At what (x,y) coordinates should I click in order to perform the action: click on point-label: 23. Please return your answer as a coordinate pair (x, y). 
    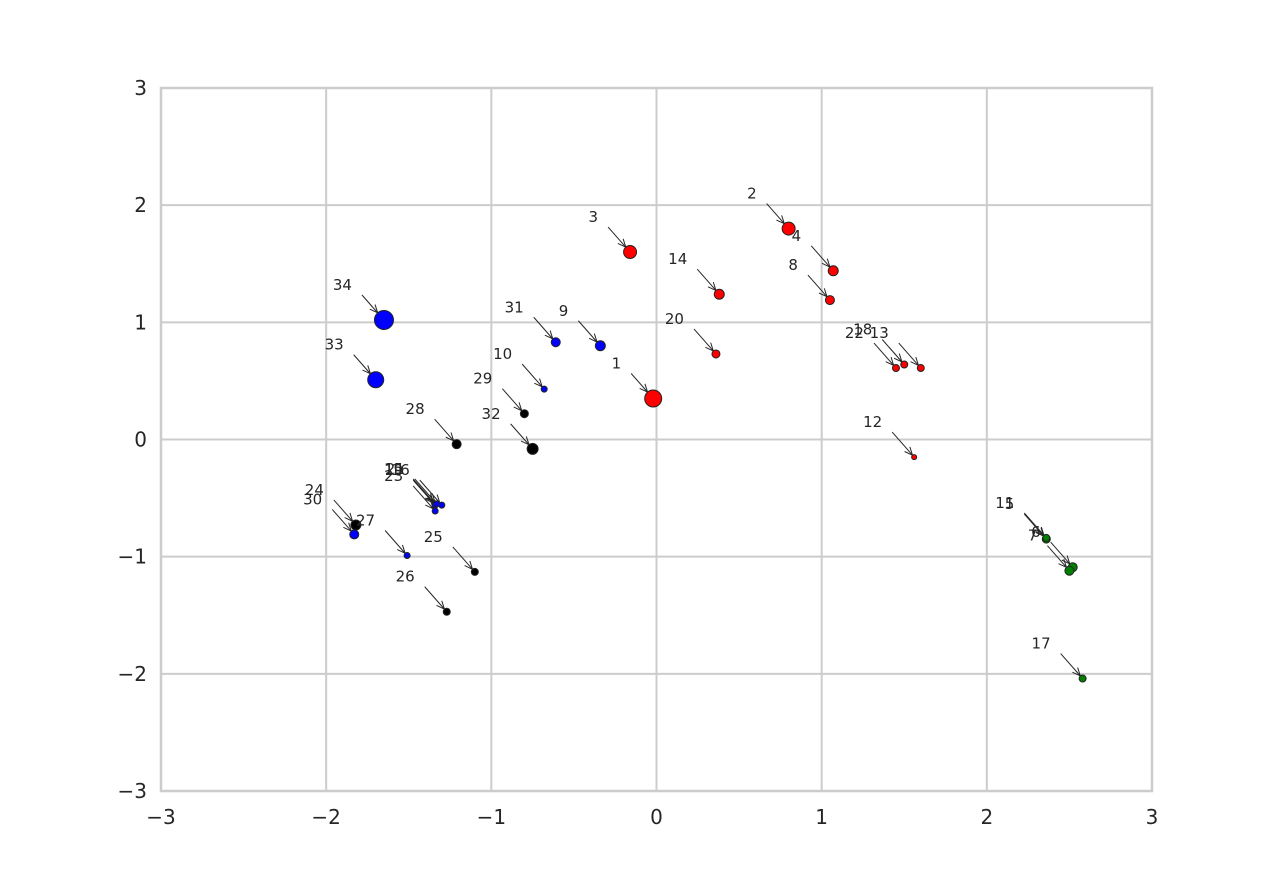
    Looking at the image, I should click on (393, 476).